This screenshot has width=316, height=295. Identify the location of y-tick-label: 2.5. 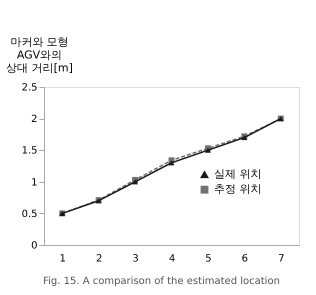
(30, 88).